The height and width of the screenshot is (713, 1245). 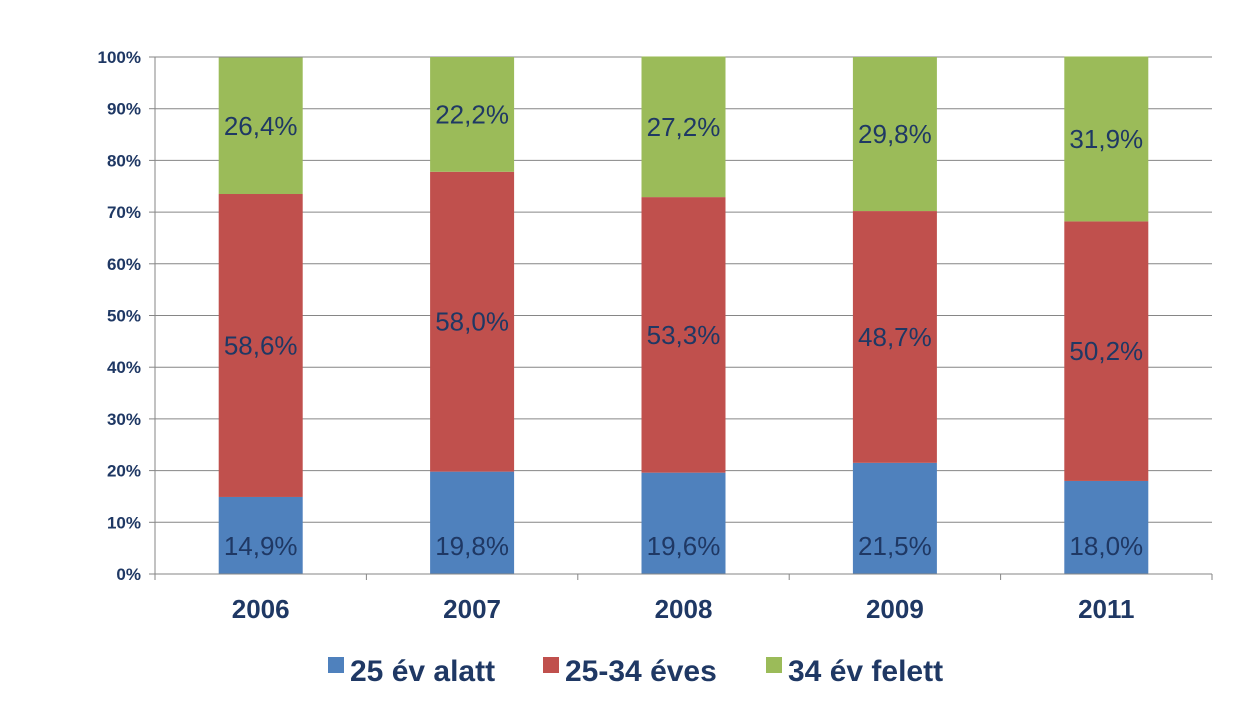 I want to click on y-tick-label: 20%, so click(x=124, y=471).